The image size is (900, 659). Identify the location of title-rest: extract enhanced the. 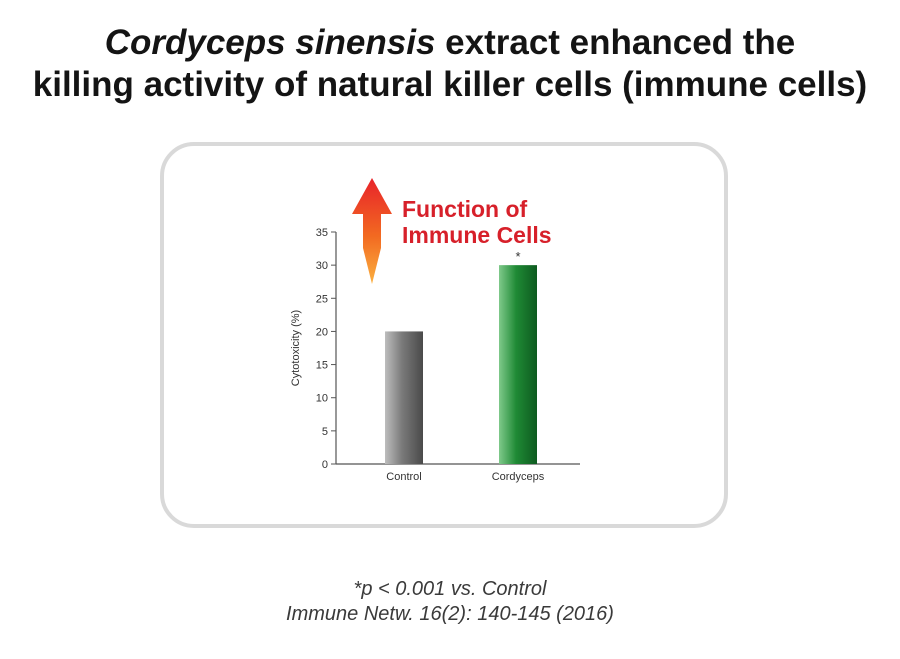
(615, 42).